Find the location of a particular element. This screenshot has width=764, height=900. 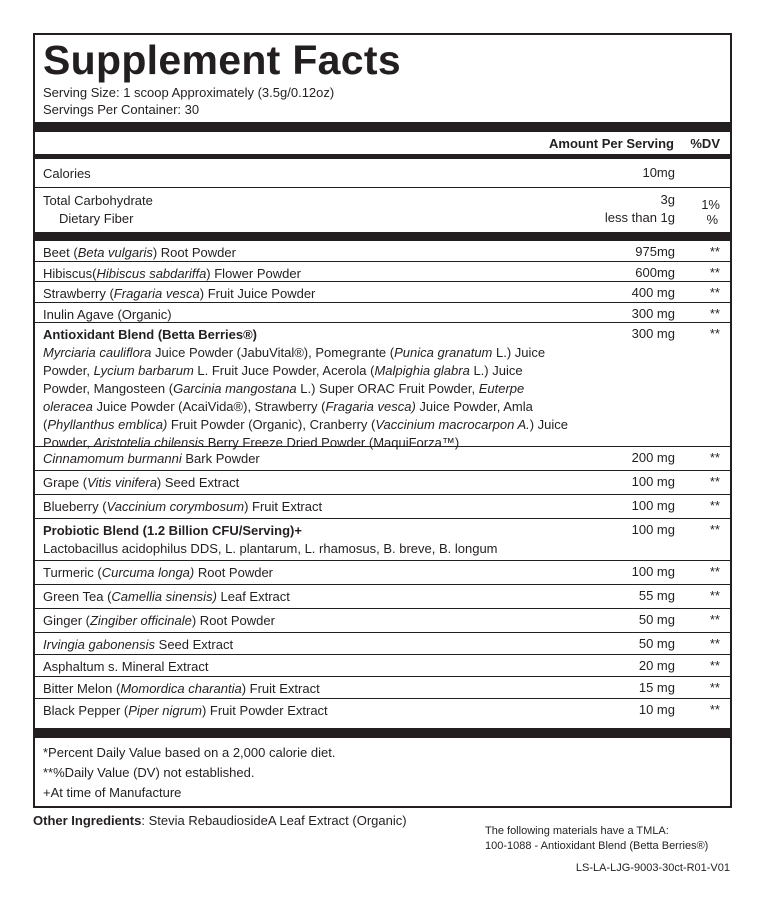

ingredient-name-part: Black Pepper ( is located at coordinates (86, 710).